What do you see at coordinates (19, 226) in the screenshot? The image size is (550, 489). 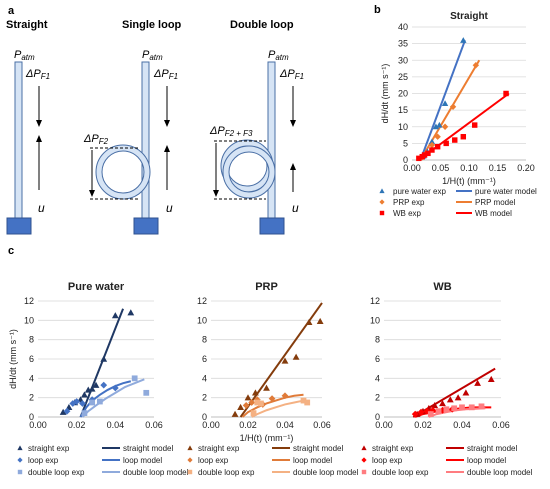 I see `straight-reservoir` at bounding box center [19, 226].